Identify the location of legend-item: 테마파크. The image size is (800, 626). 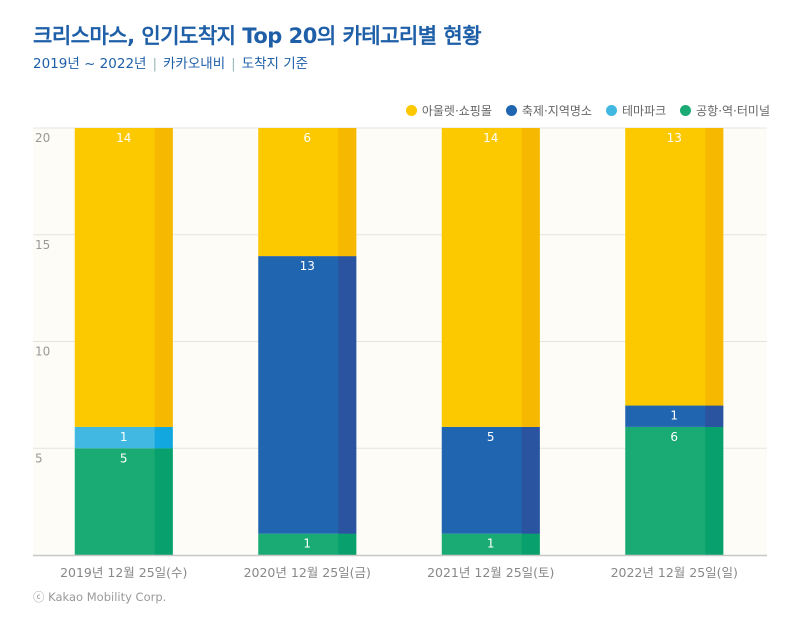
(636, 110).